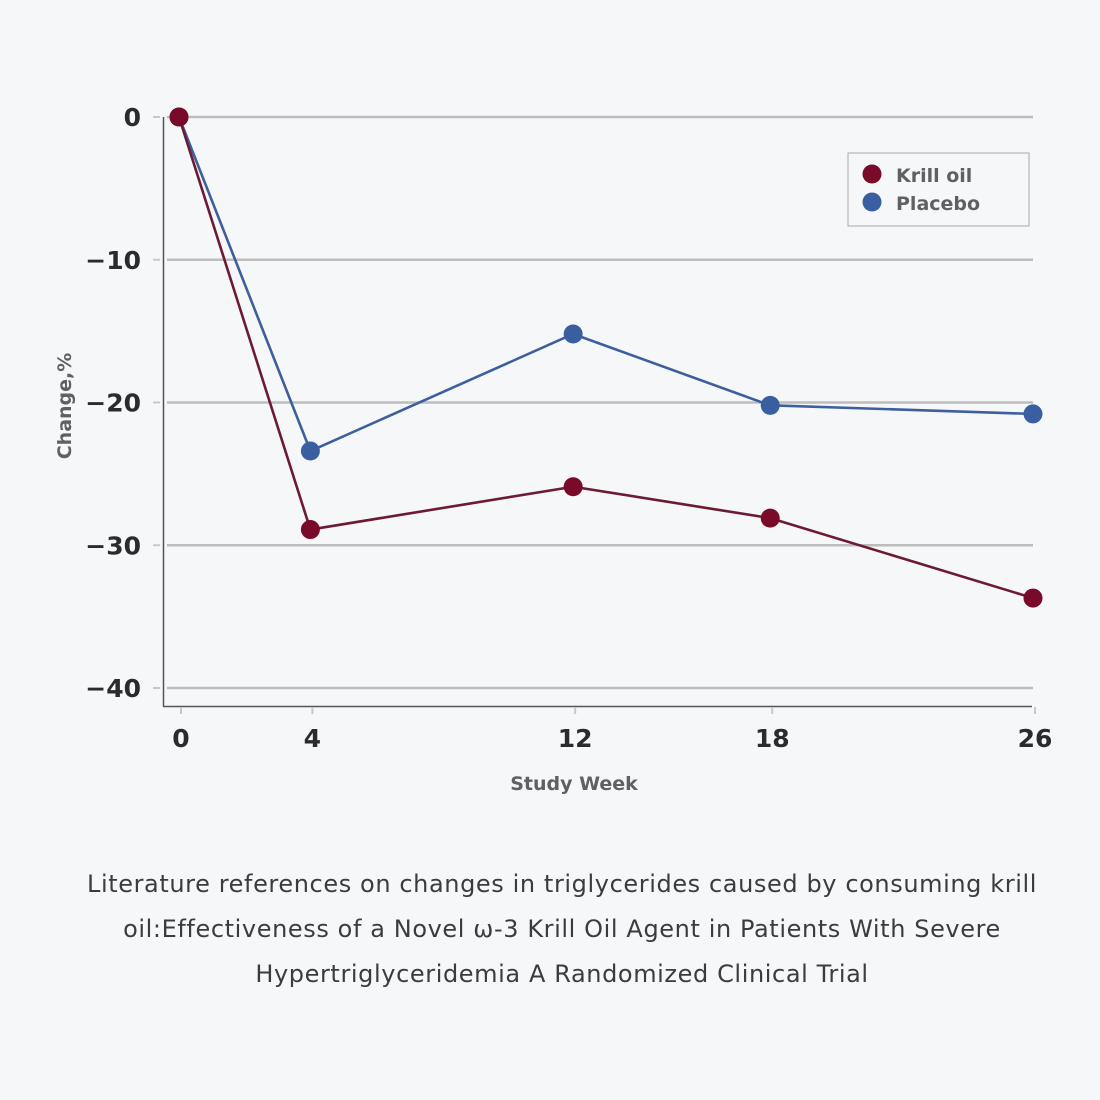 The width and height of the screenshot is (1100, 1100). I want to click on y-tick-label: −20, so click(113, 403).